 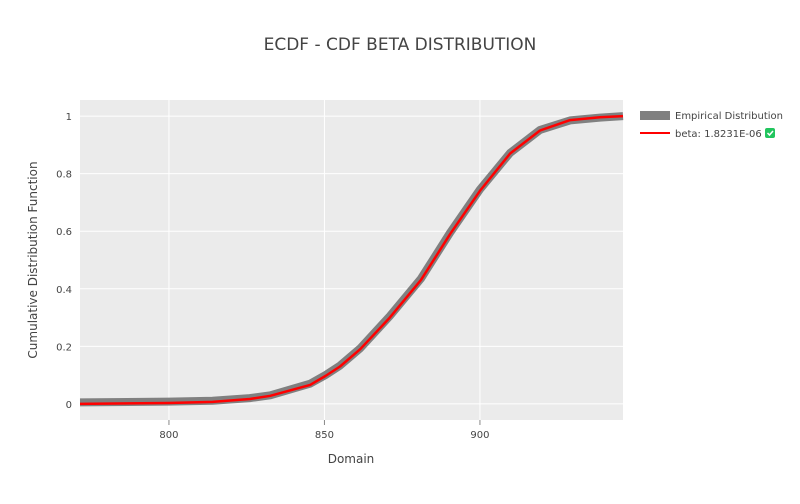 What do you see at coordinates (168, 435) in the screenshot?
I see `x-tick-label: 800` at bounding box center [168, 435].